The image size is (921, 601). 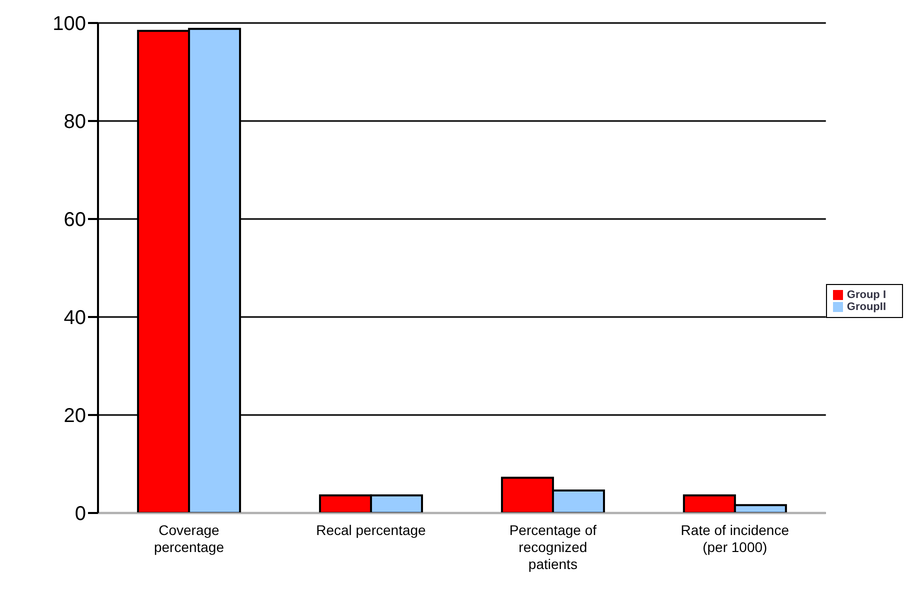 I want to click on y-tick-label: 100, so click(x=69, y=24).